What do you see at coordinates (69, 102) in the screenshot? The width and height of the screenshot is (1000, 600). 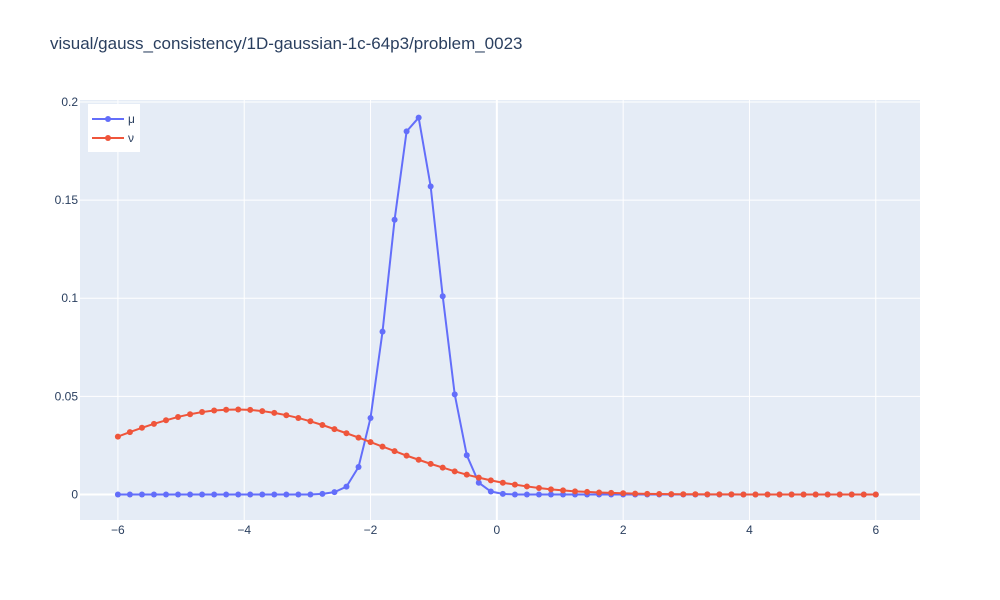 I see `y-tick-label: 0.2` at bounding box center [69, 102].